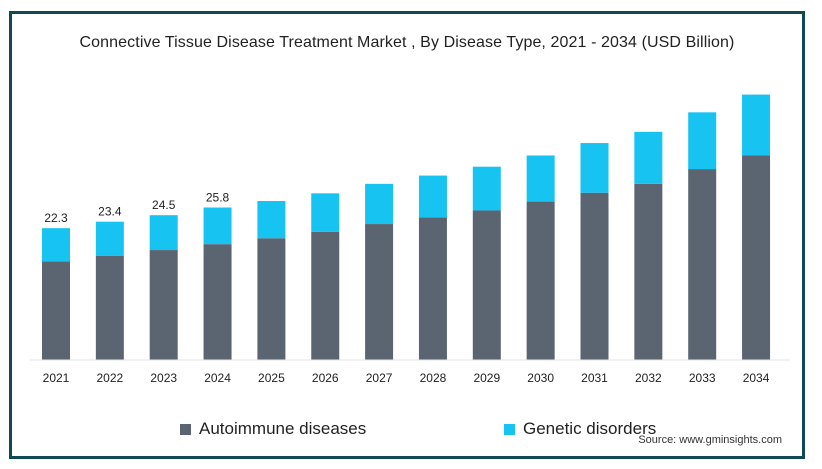 This screenshot has width=822, height=469. What do you see at coordinates (509, 429) in the screenshot?
I see `legend-swatch-genetic` at bounding box center [509, 429].